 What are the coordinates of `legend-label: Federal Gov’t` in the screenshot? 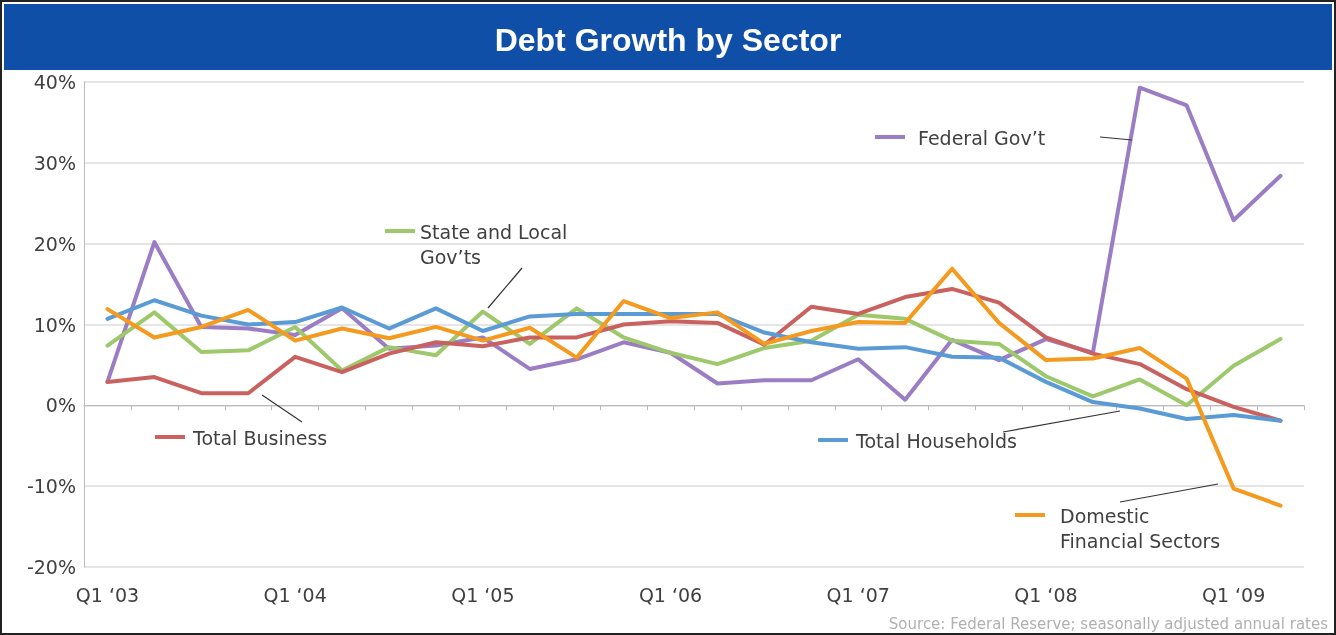 It's located at (982, 137).